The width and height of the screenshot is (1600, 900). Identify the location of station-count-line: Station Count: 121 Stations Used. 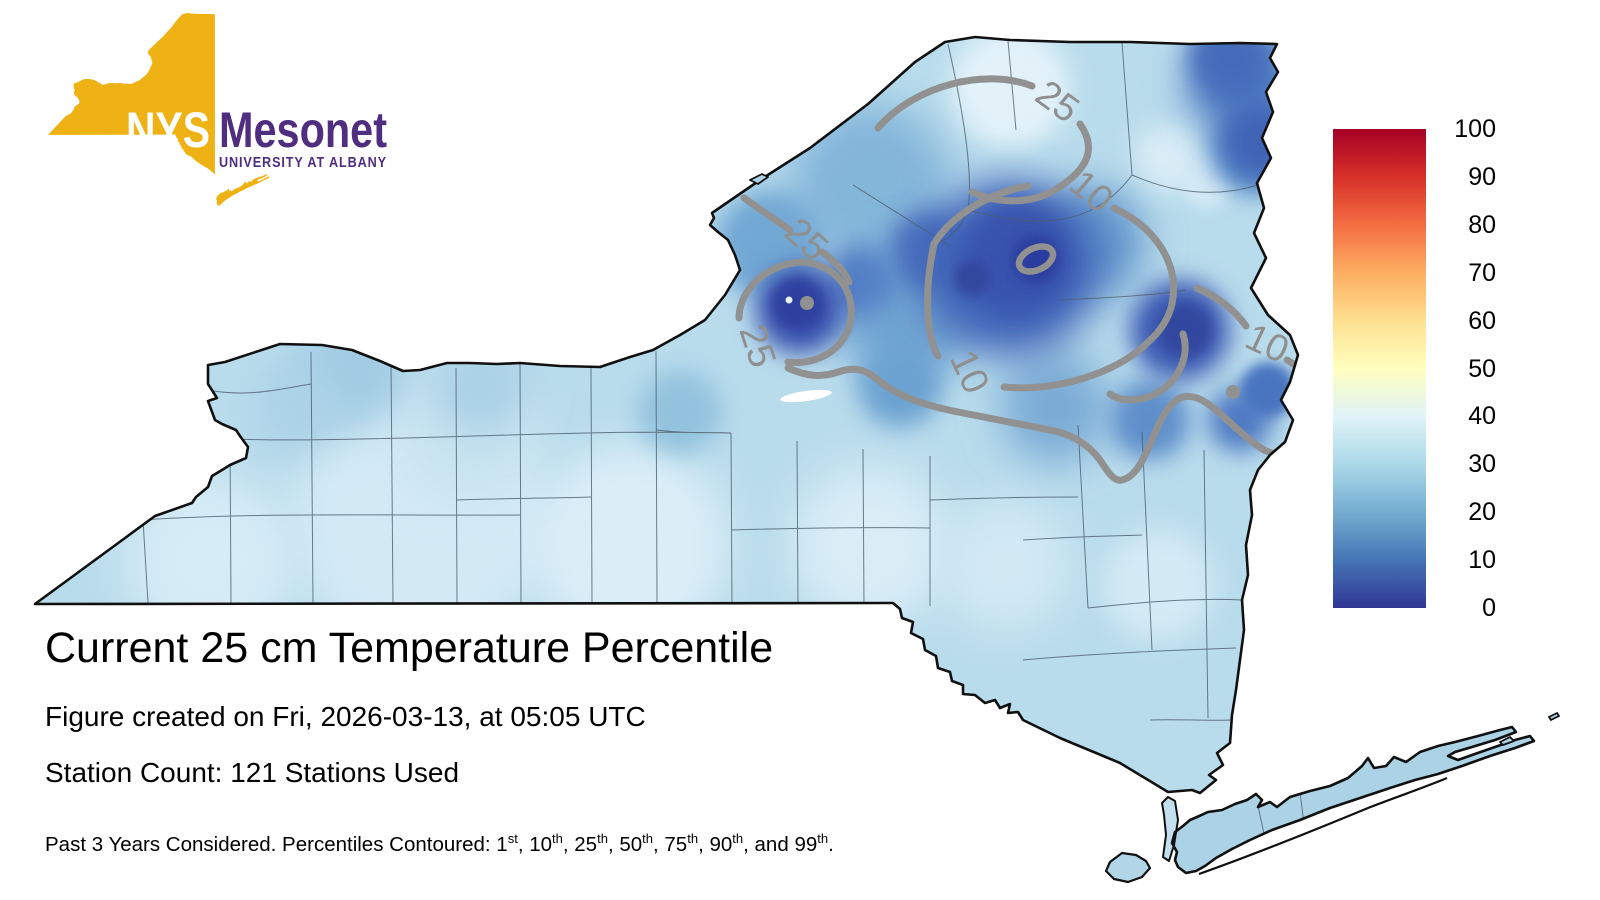
(252, 772).